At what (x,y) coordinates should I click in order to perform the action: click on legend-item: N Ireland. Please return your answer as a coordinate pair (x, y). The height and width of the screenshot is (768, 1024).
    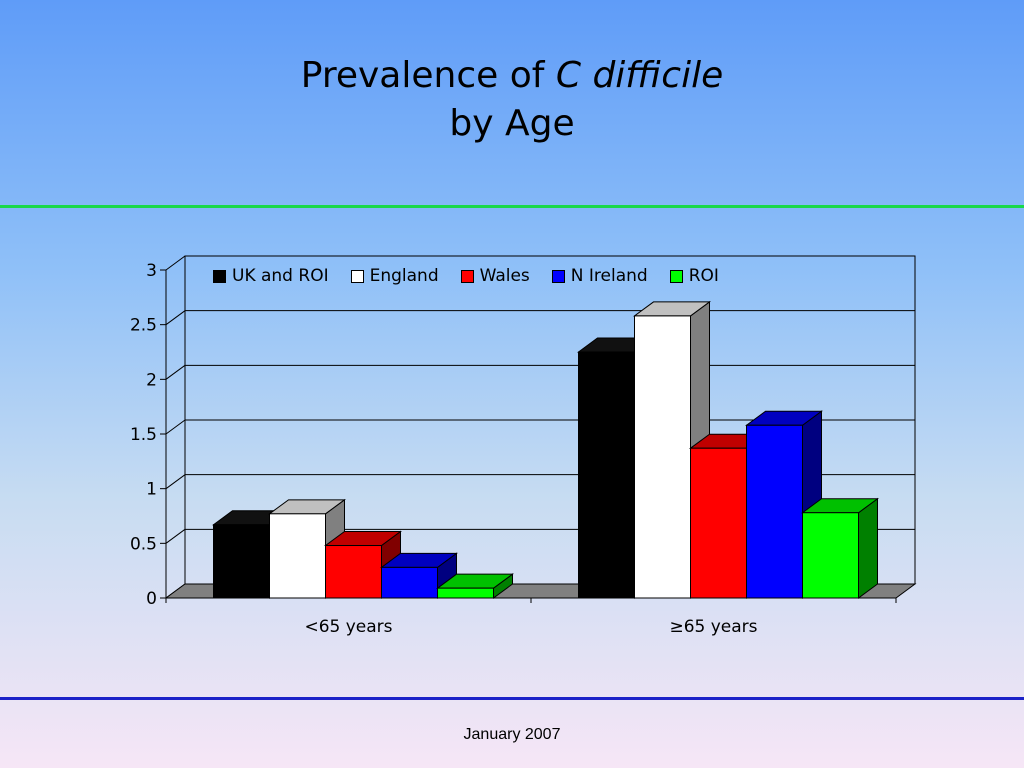
    Looking at the image, I should click on (599, 276).